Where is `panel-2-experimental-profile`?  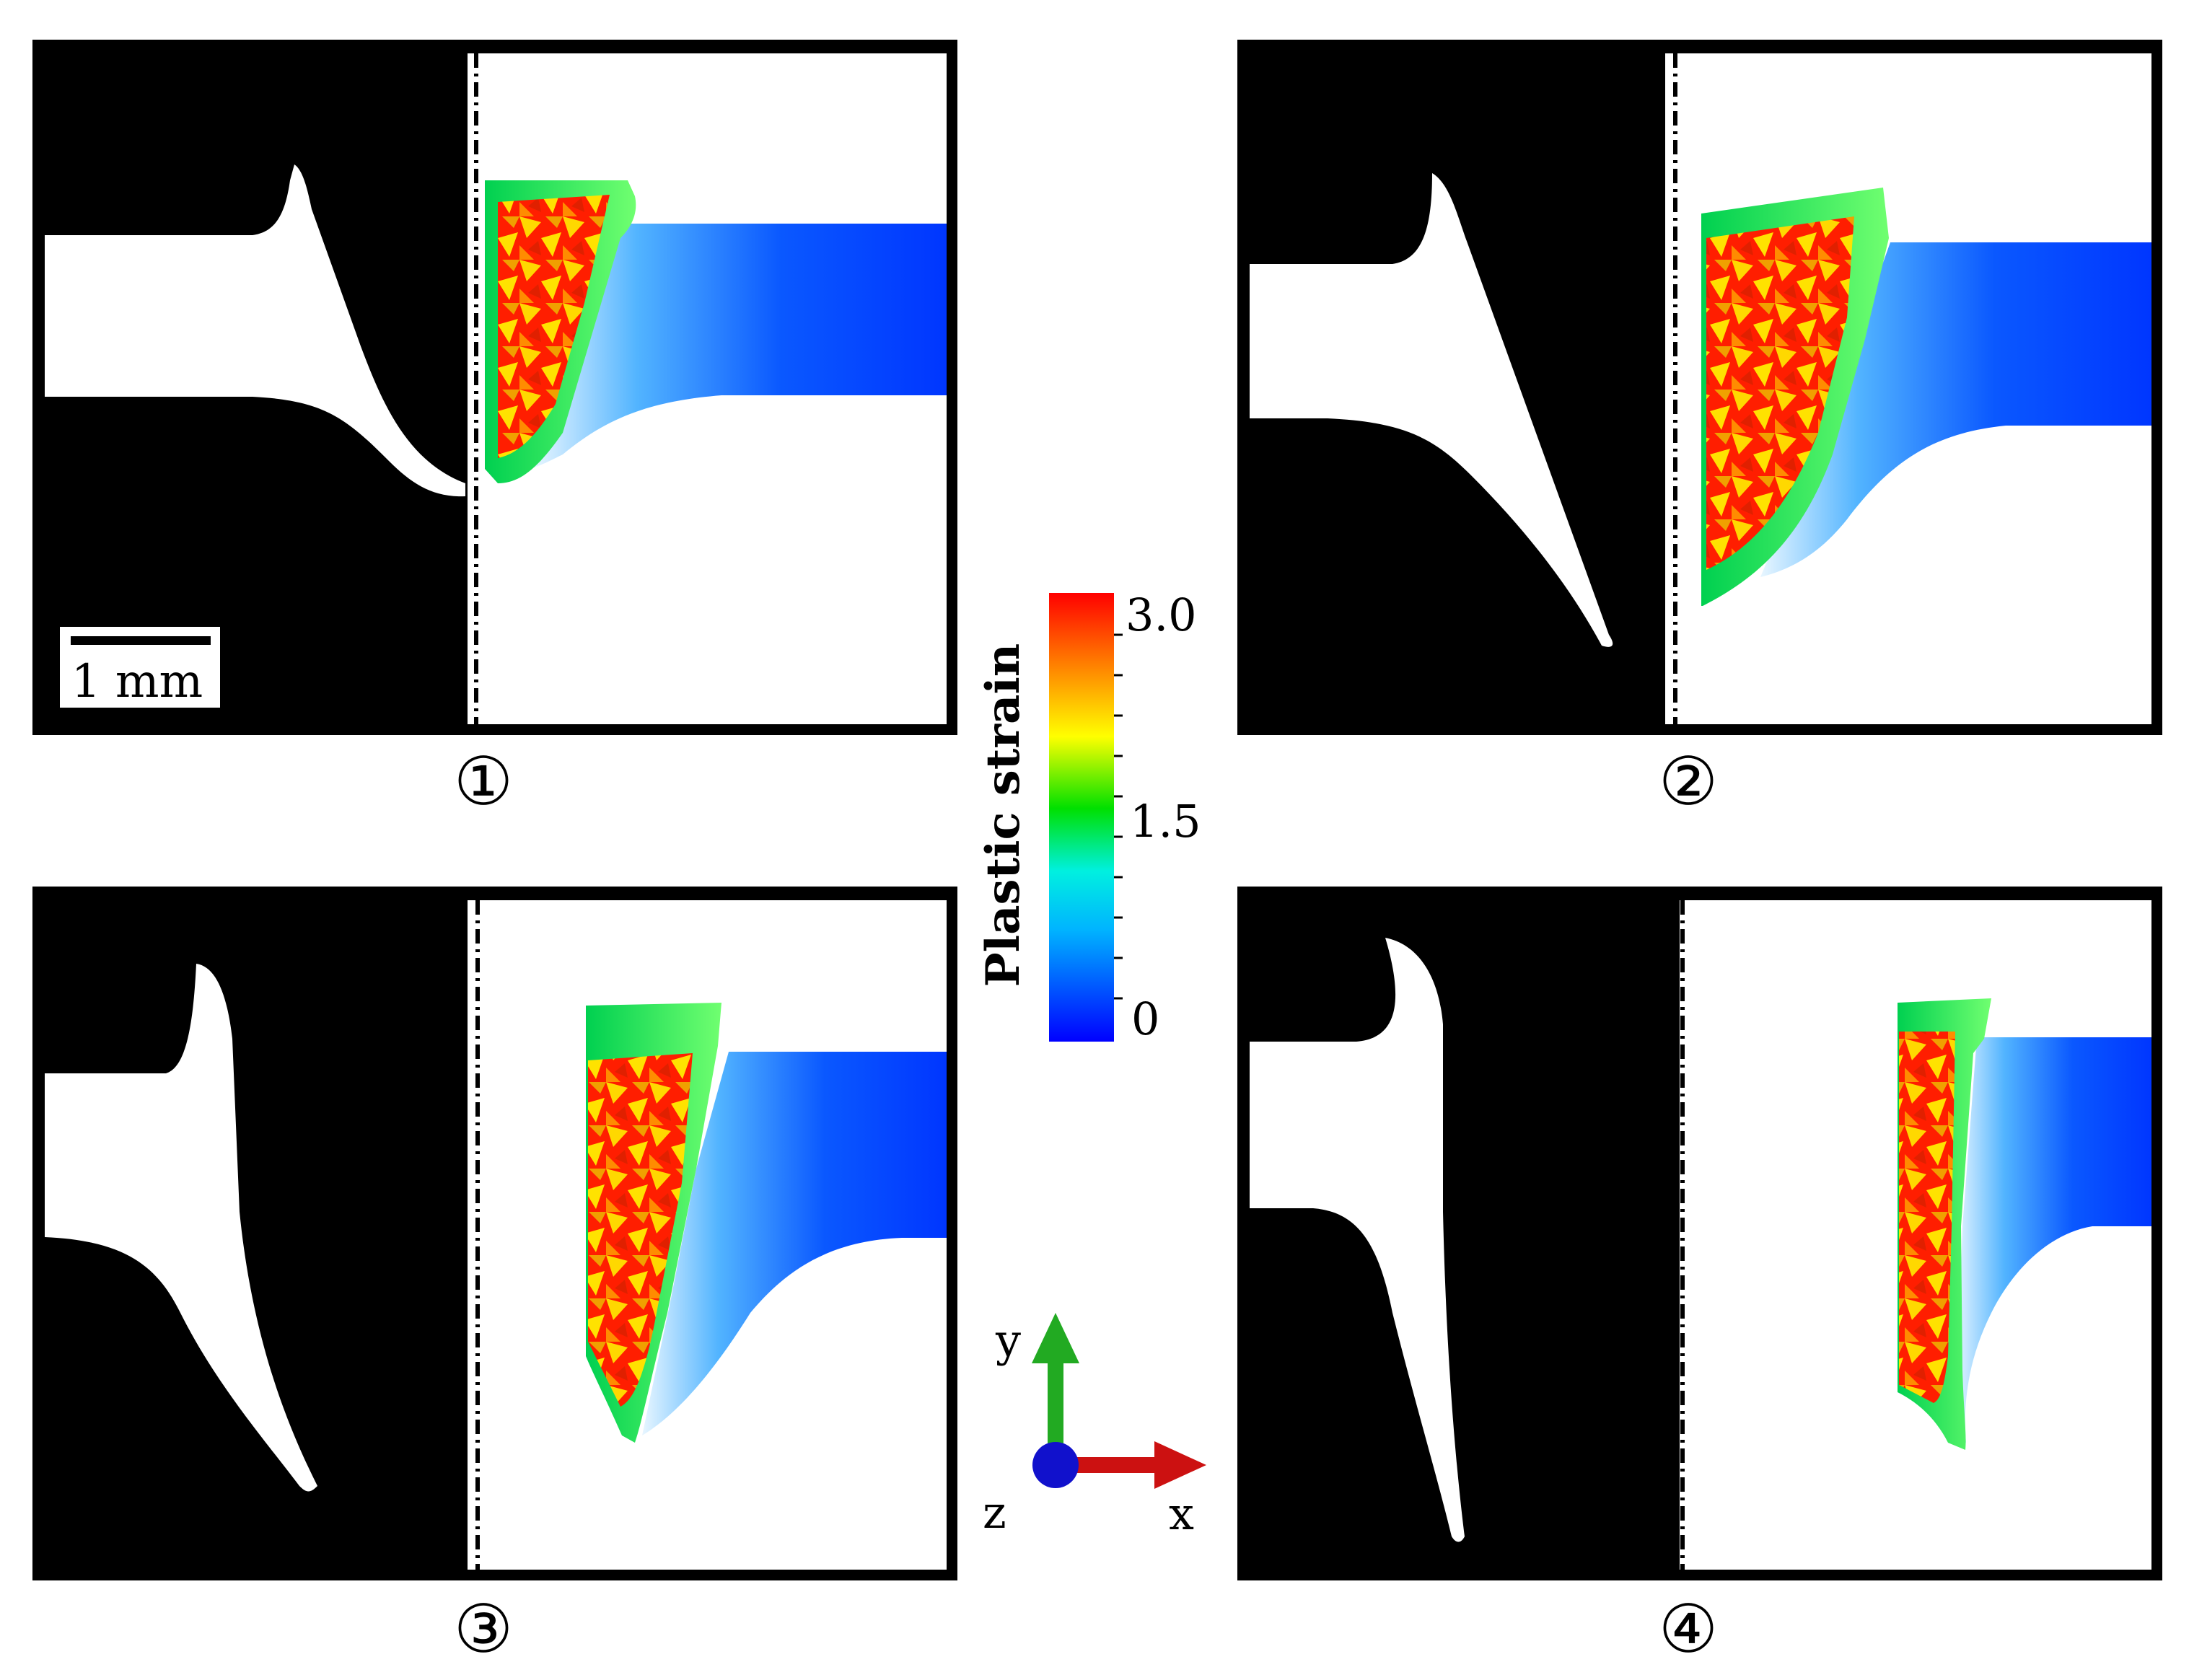 panel-2-experimental-profile is located at coordinates (1431, 410).